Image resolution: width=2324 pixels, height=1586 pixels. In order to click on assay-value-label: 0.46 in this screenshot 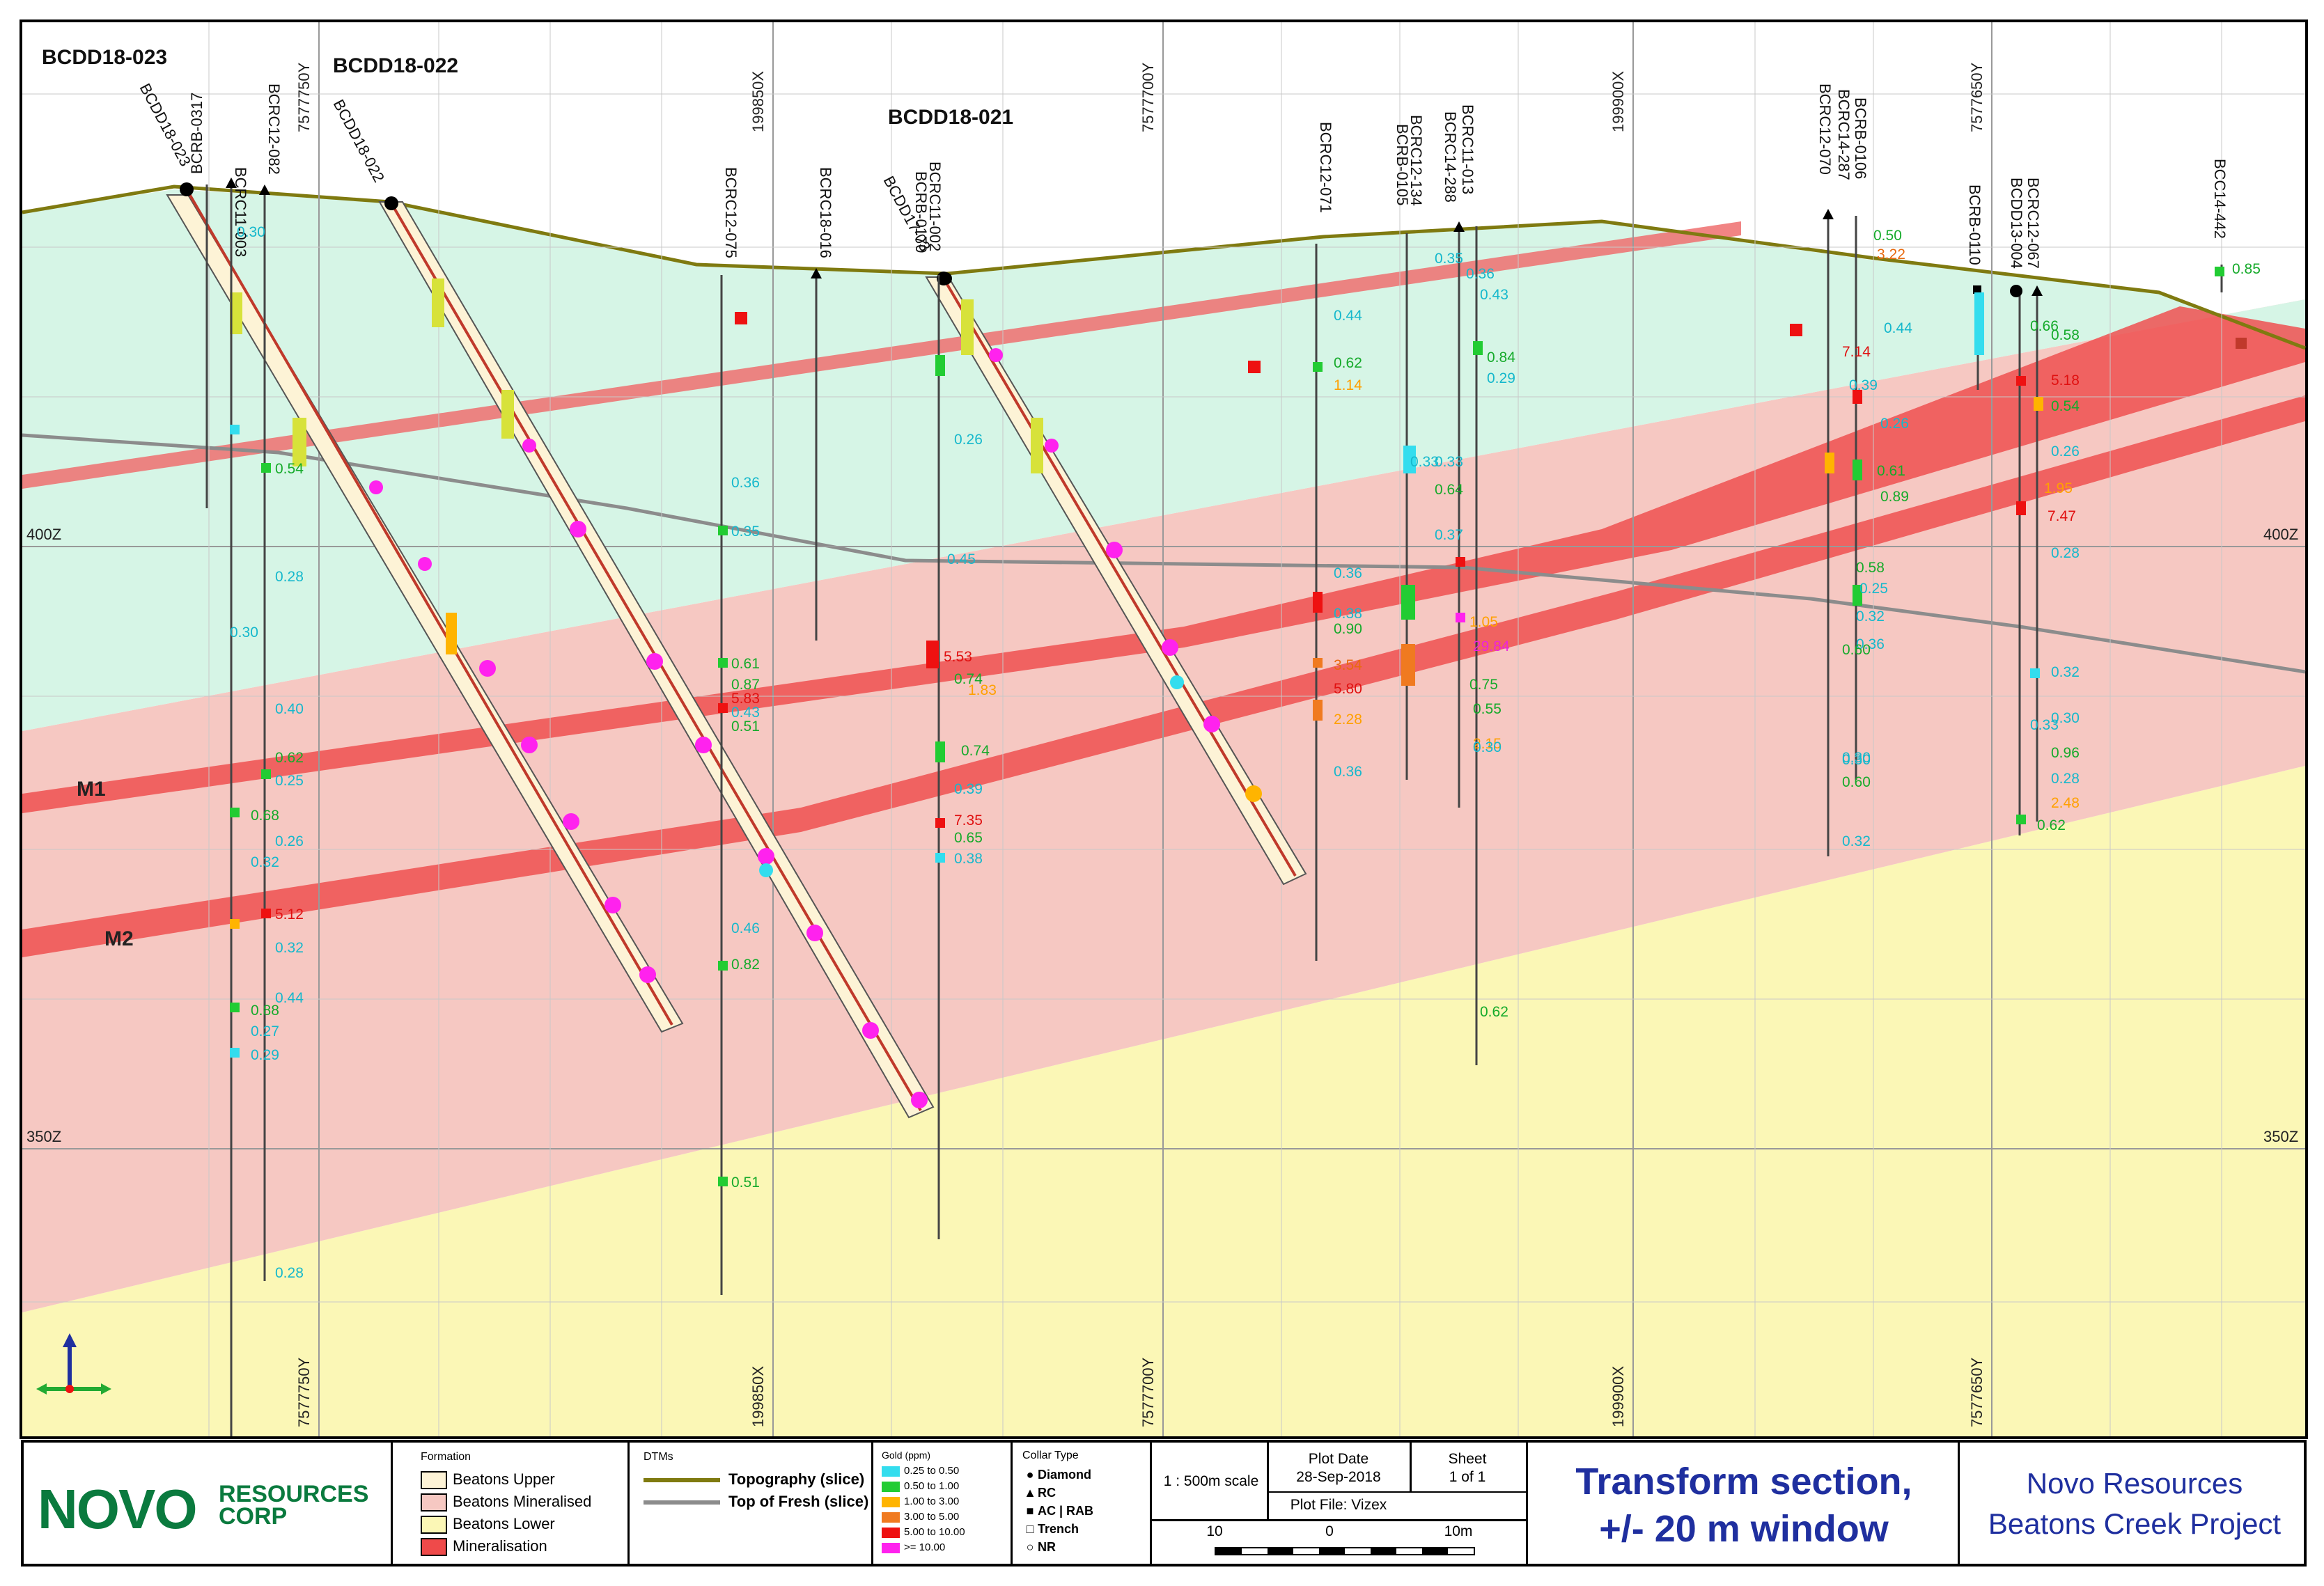, I will do `click(745, 928)`.